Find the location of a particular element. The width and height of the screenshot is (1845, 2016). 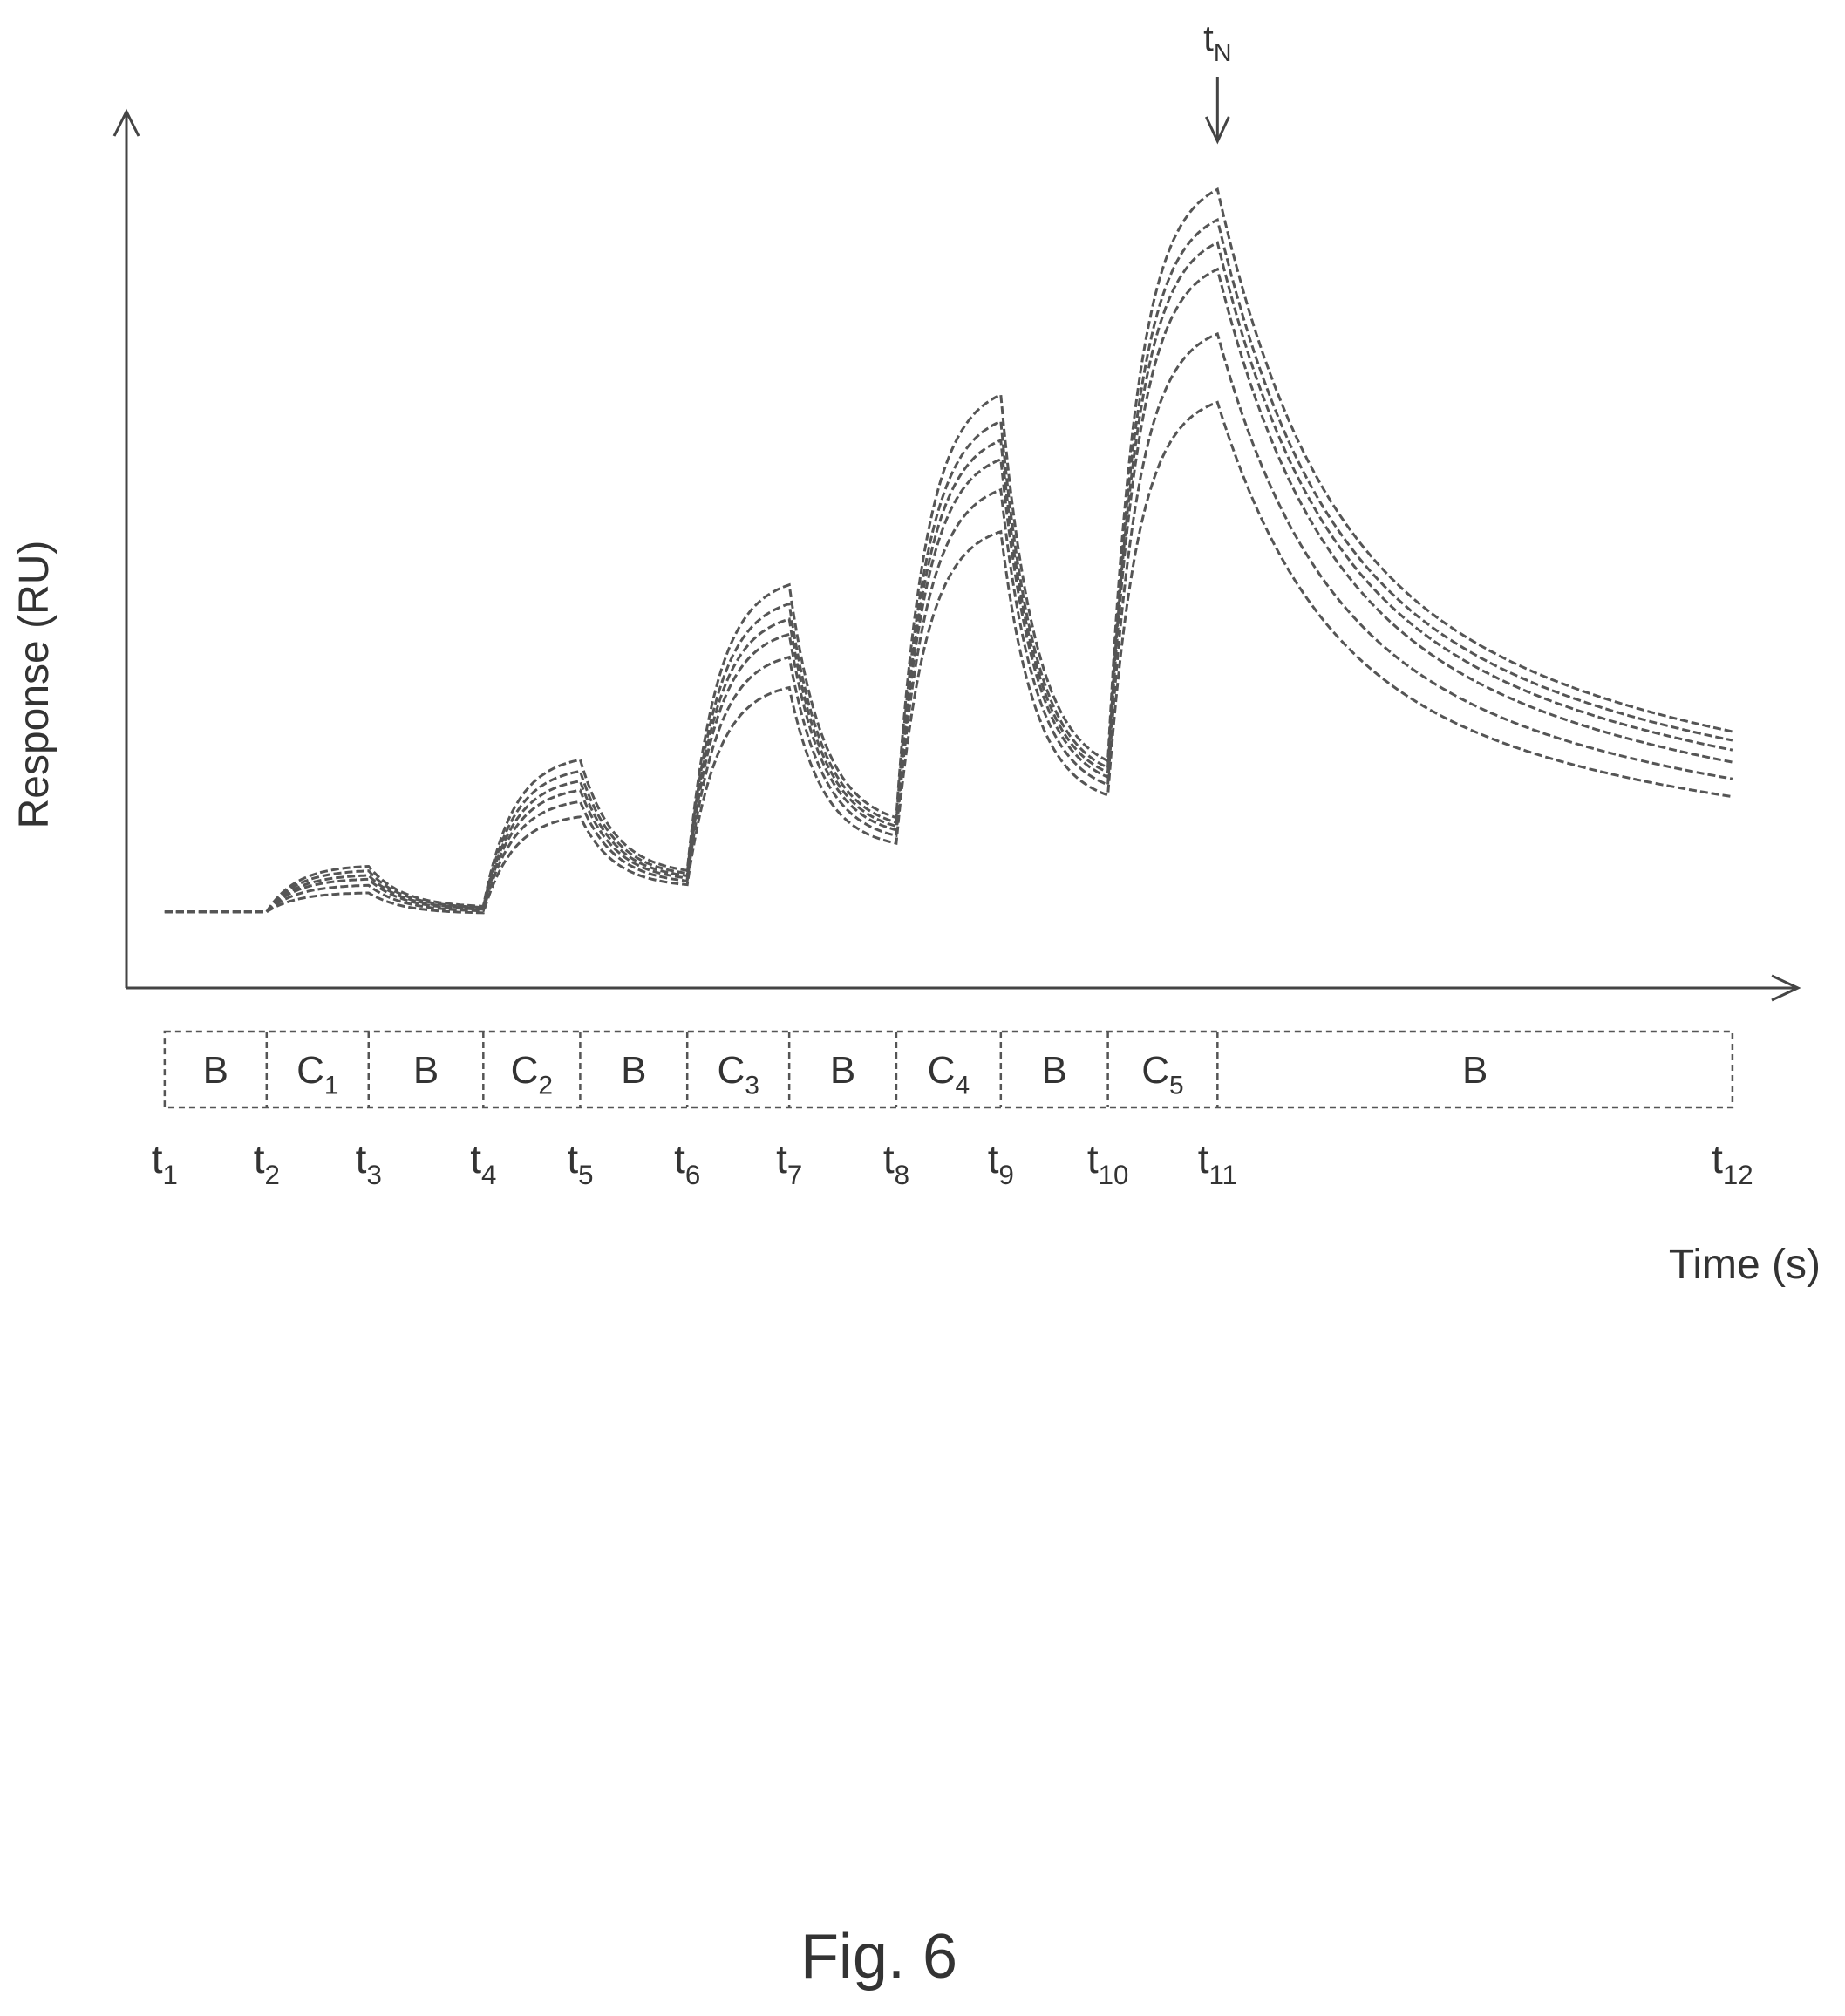

segment-label: C4 is located at coordinates (949, 1074).